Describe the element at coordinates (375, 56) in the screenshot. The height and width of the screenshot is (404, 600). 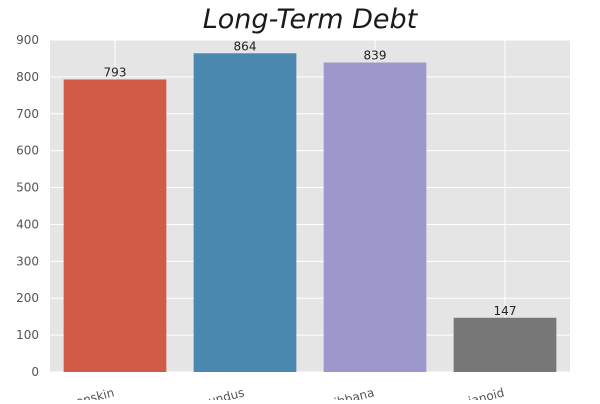
I see `data-label: 839` at that location.